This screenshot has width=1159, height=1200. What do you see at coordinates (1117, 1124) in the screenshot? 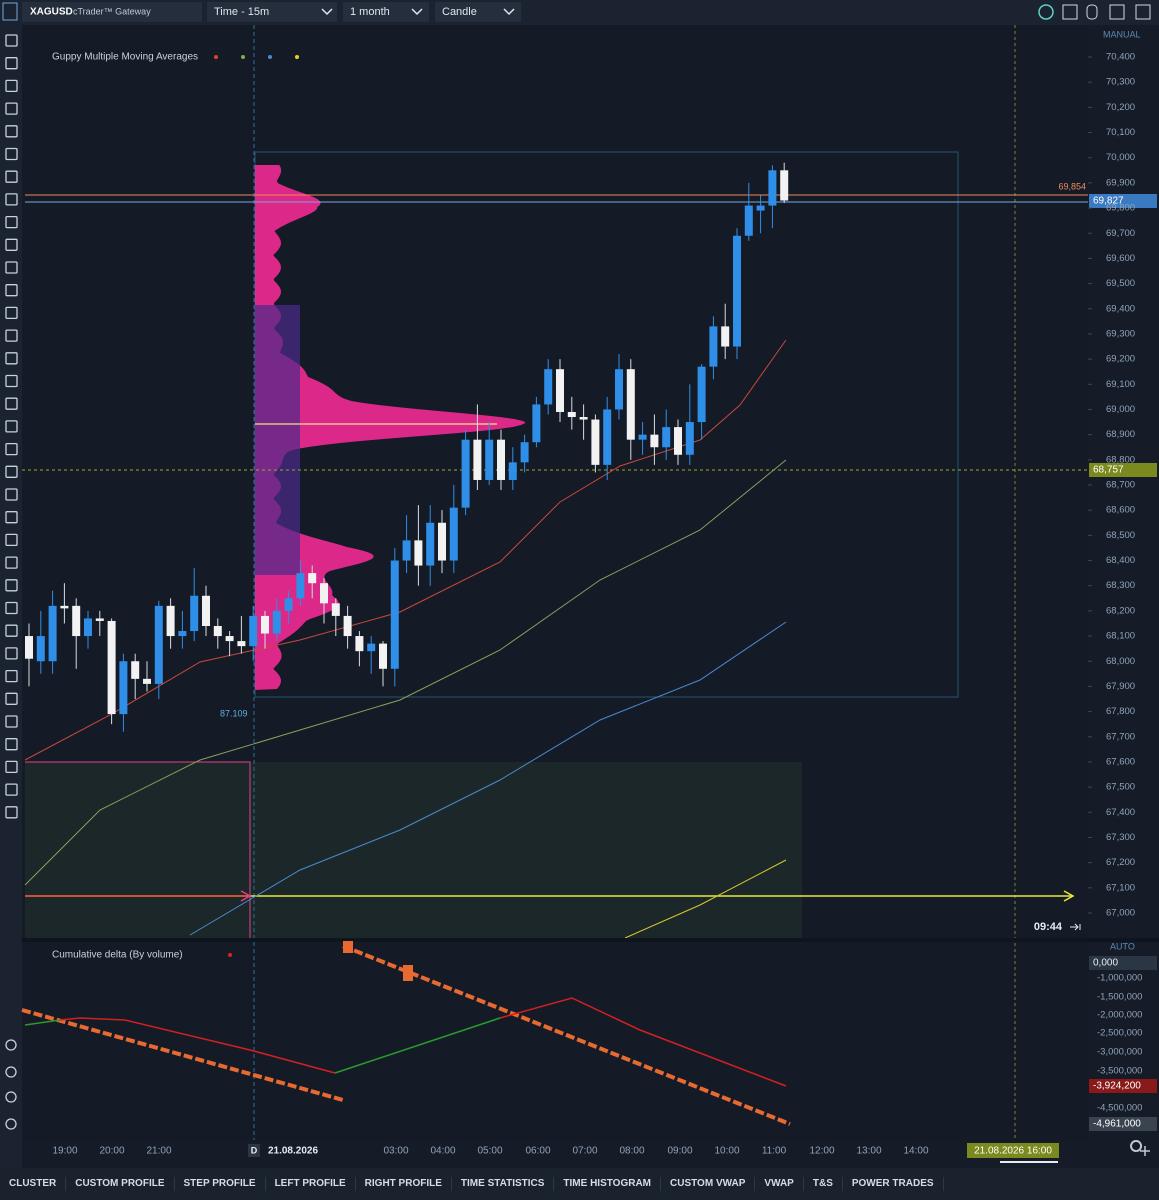
I see `delta-badge-text: -4,961,000` at bounding box center [1117, 1124].